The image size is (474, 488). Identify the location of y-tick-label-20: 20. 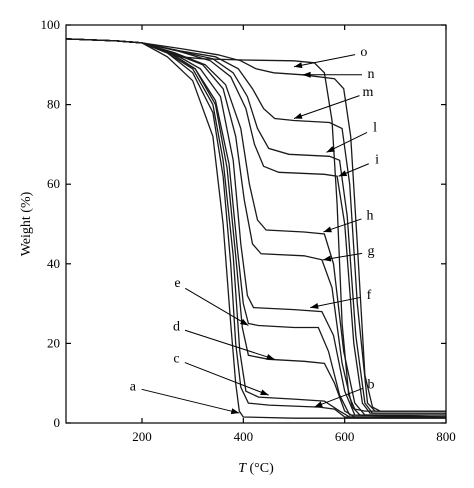
(53, 342).